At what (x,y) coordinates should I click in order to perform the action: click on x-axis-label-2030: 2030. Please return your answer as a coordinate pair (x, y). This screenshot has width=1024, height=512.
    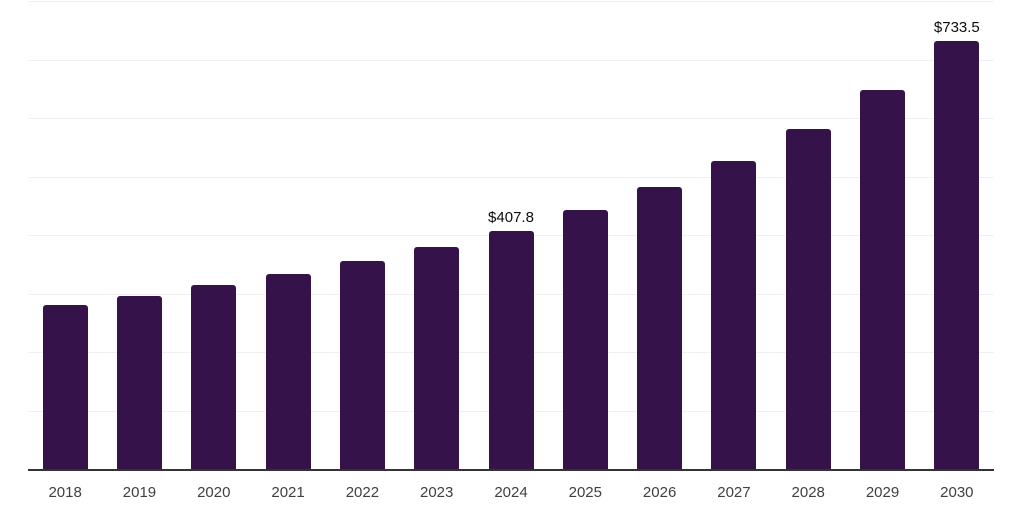
    Looking at the image, I should click on (957, 492).